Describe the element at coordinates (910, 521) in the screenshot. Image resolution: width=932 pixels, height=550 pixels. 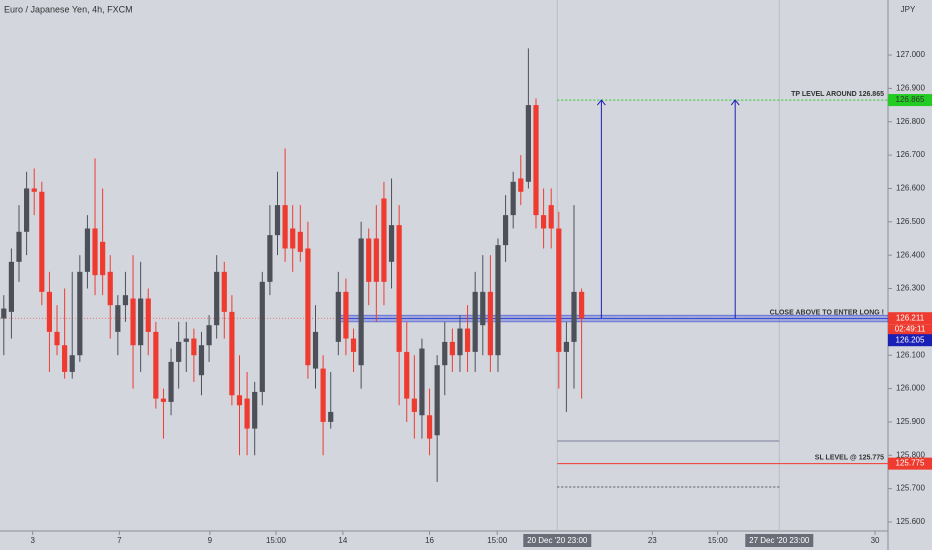
I see `y-tick-label: 125.600` at that location.